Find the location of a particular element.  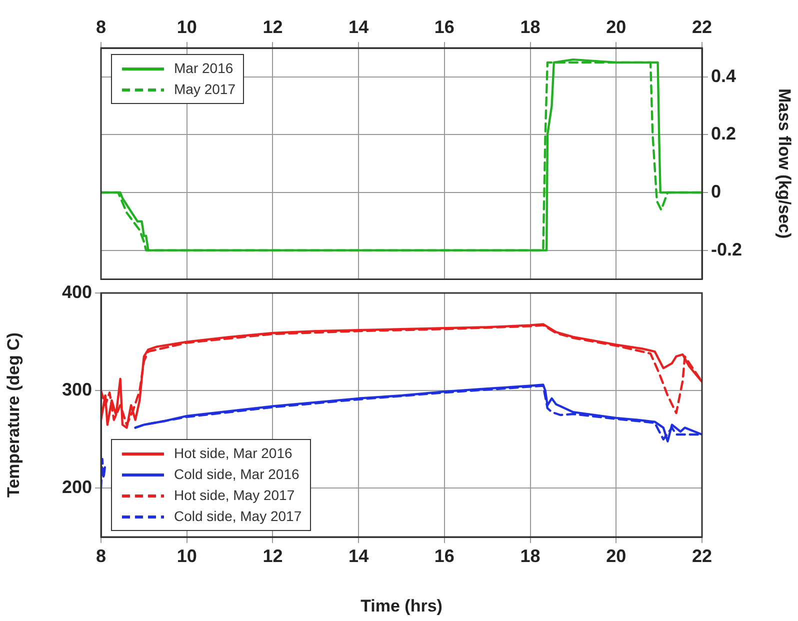

y-tick-label: 0 is located at coordinates (716, 191).